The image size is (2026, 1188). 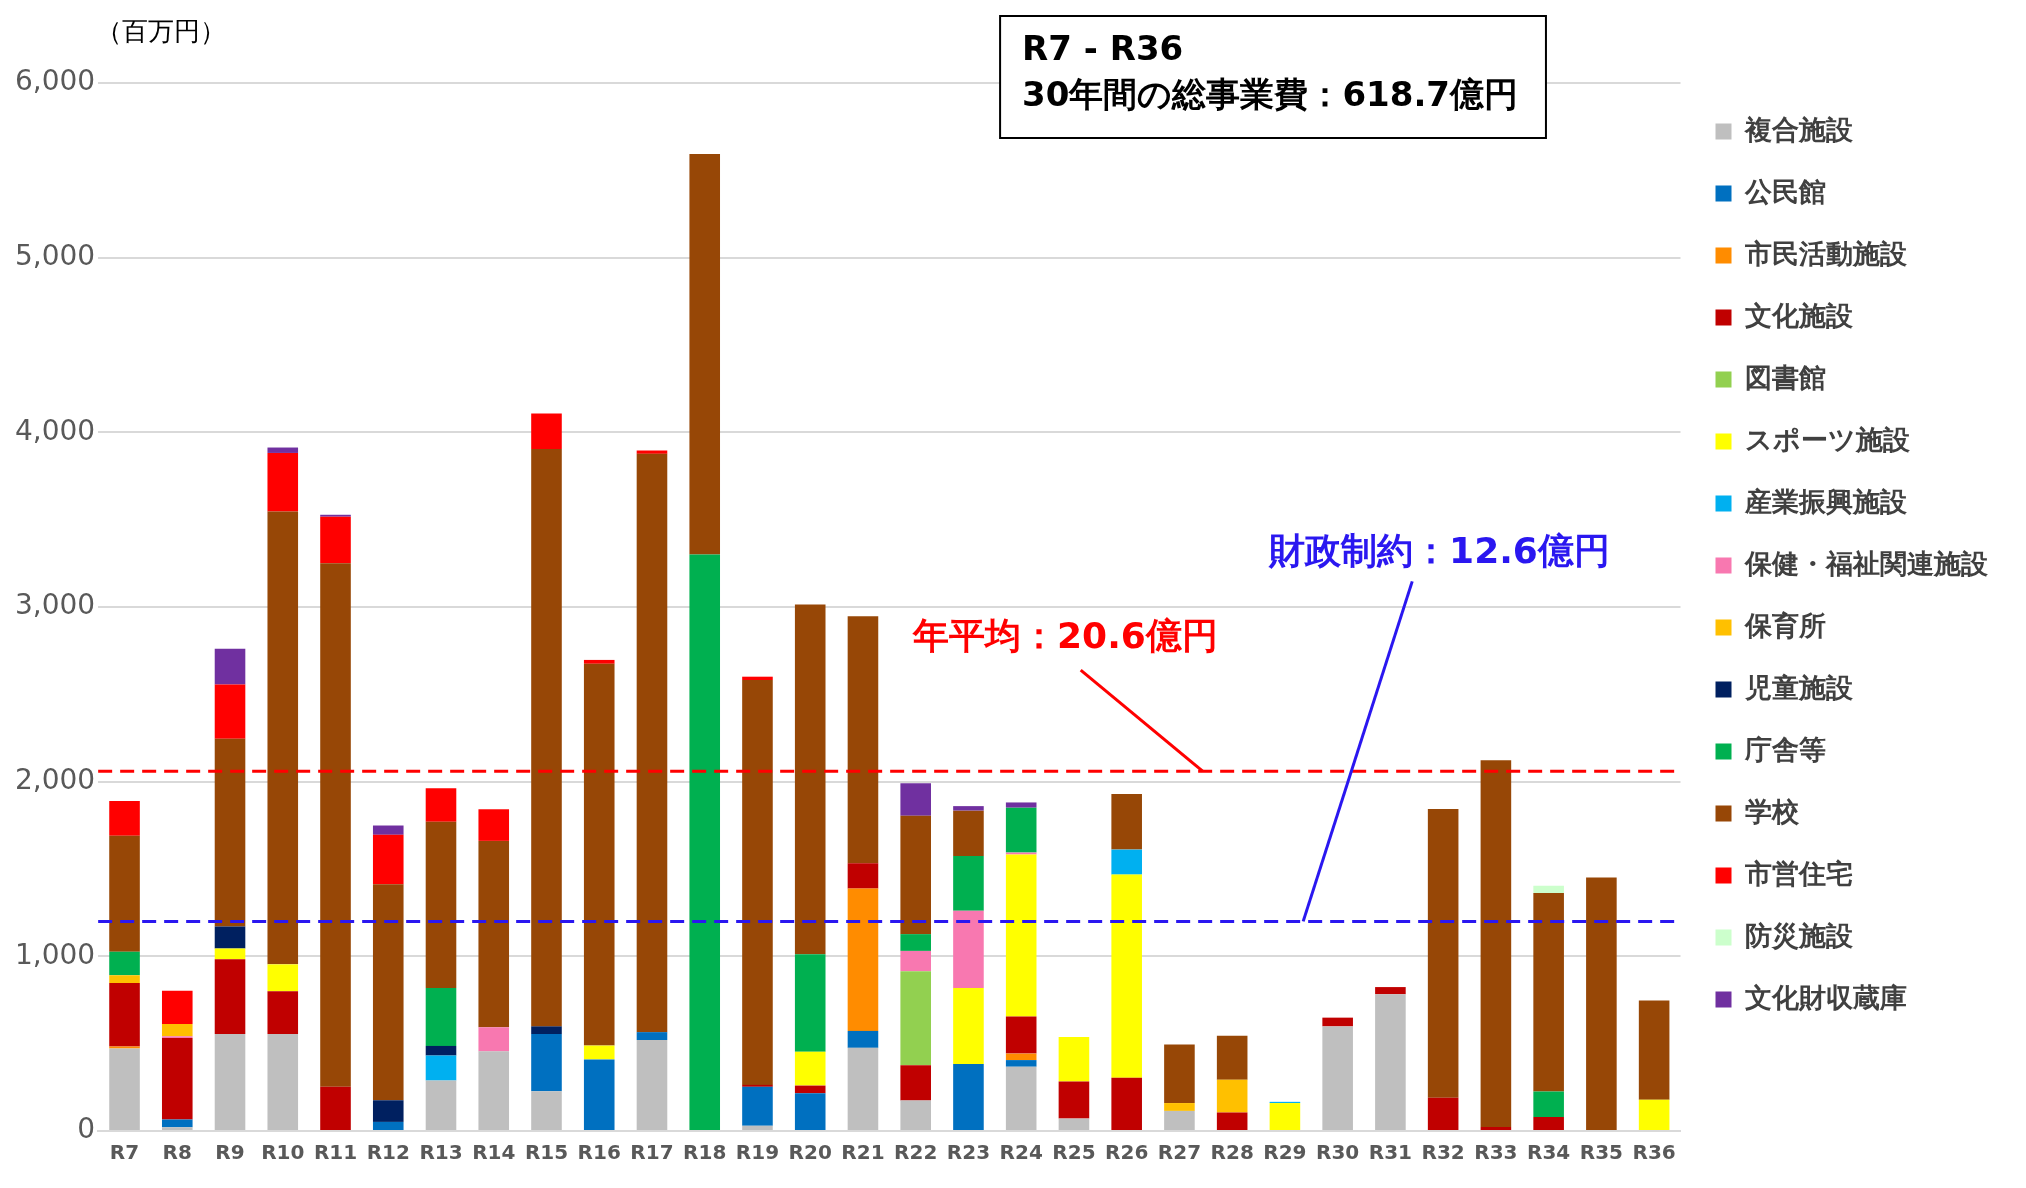 I want to click on x-tick-label: R23, so click(x=968, y=1152).